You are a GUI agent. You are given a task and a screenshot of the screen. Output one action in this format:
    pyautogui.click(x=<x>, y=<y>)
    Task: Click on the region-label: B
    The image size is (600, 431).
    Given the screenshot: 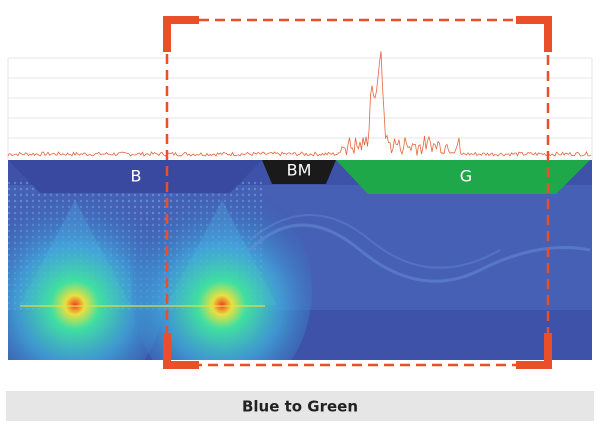 What is the action you would take?
    pyautogui.click(x=136, y=176)
    